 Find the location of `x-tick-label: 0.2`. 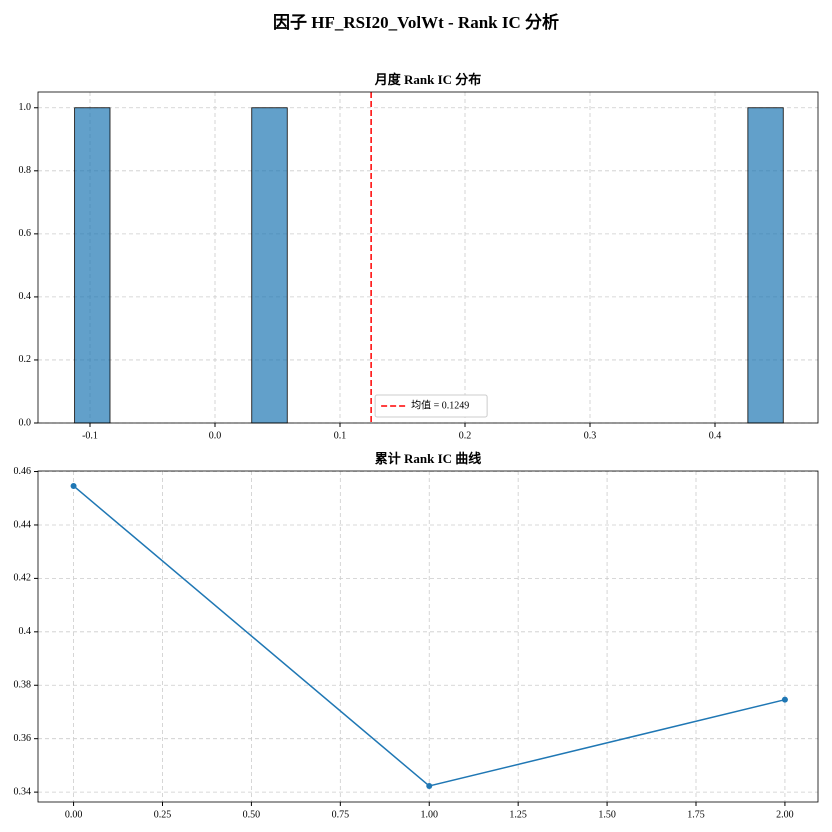

x-tick-label: 0.2 is located at coordinates (465, 435).